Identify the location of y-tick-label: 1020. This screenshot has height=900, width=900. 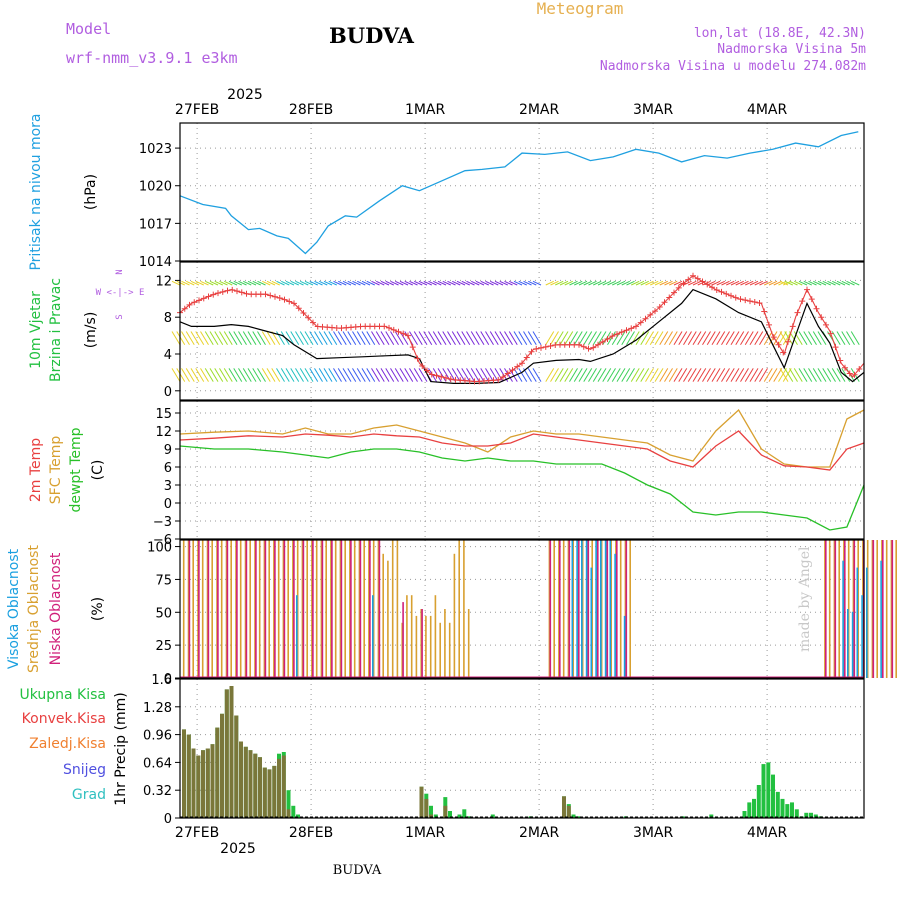
(155, 187).